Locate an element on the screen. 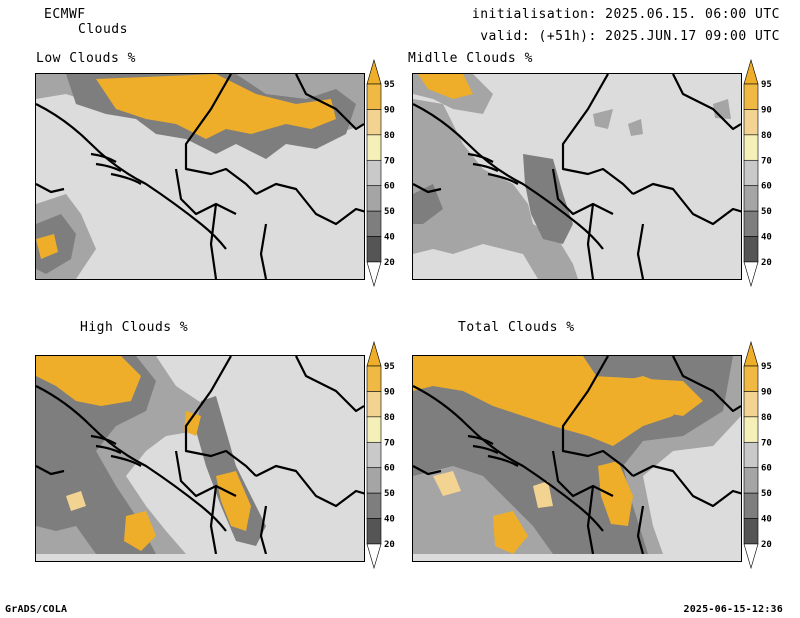 The image size is (800, 618). footer-software: GrADS/COLA is located at coordinates (36, 609).